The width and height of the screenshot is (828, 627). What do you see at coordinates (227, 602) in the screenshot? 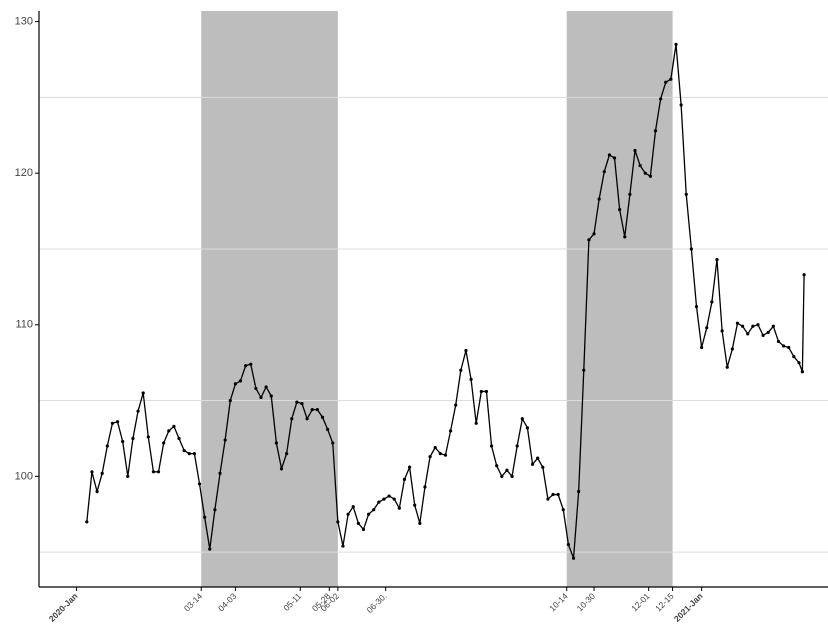
I see `x-tick-label: 04-03` at bounding box center [227, 602].